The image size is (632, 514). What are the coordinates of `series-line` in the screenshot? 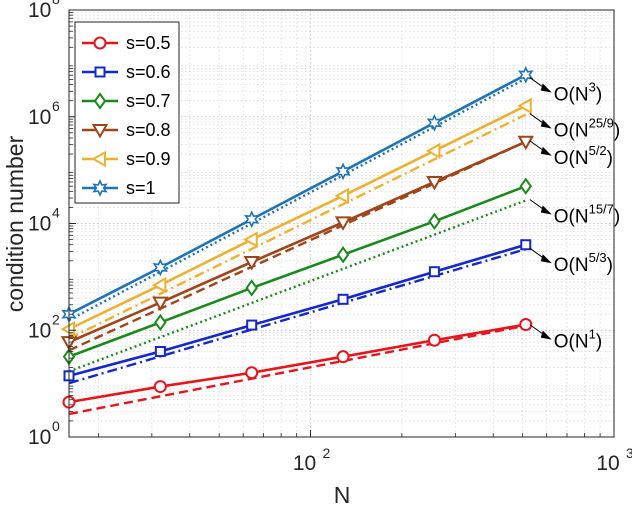 It's located at (297, 363).